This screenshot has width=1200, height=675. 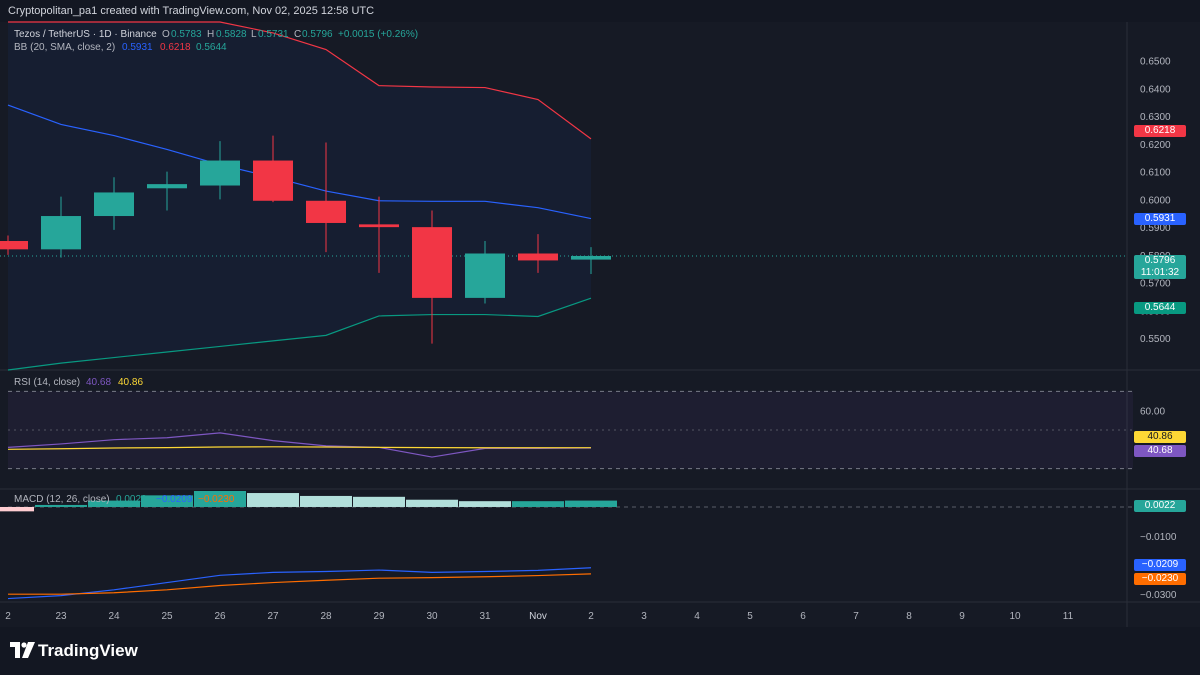 I want to click on bb-label: BB (20, SMA, close, 2), so click(x=65, y=47).